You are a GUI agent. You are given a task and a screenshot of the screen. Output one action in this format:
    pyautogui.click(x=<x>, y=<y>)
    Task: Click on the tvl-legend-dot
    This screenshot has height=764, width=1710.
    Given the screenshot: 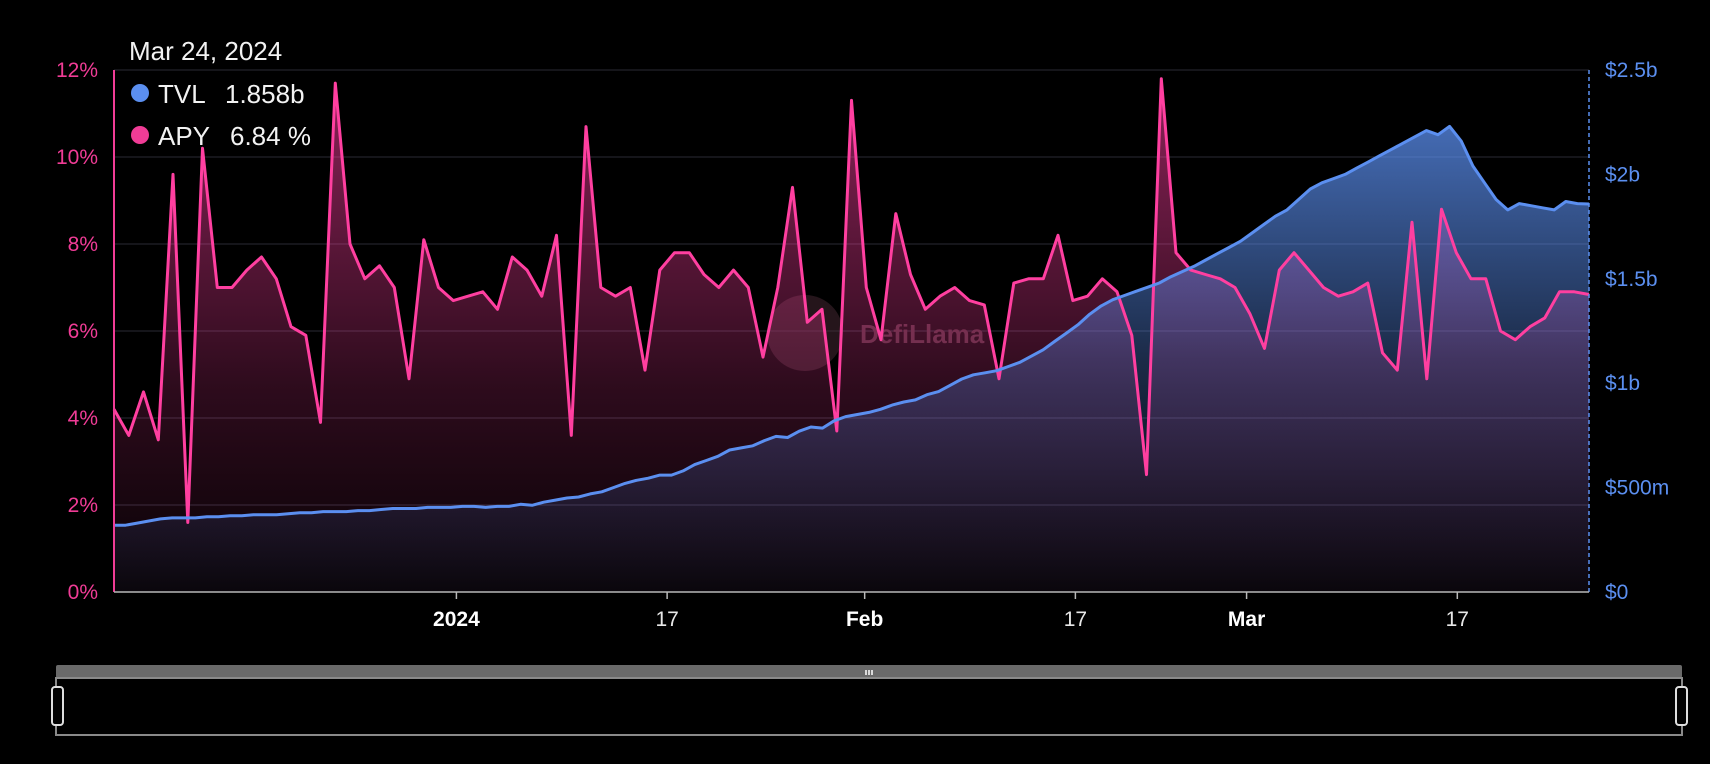 What is the action you would take?
    pyautogui.click(x=140, y=93)
    